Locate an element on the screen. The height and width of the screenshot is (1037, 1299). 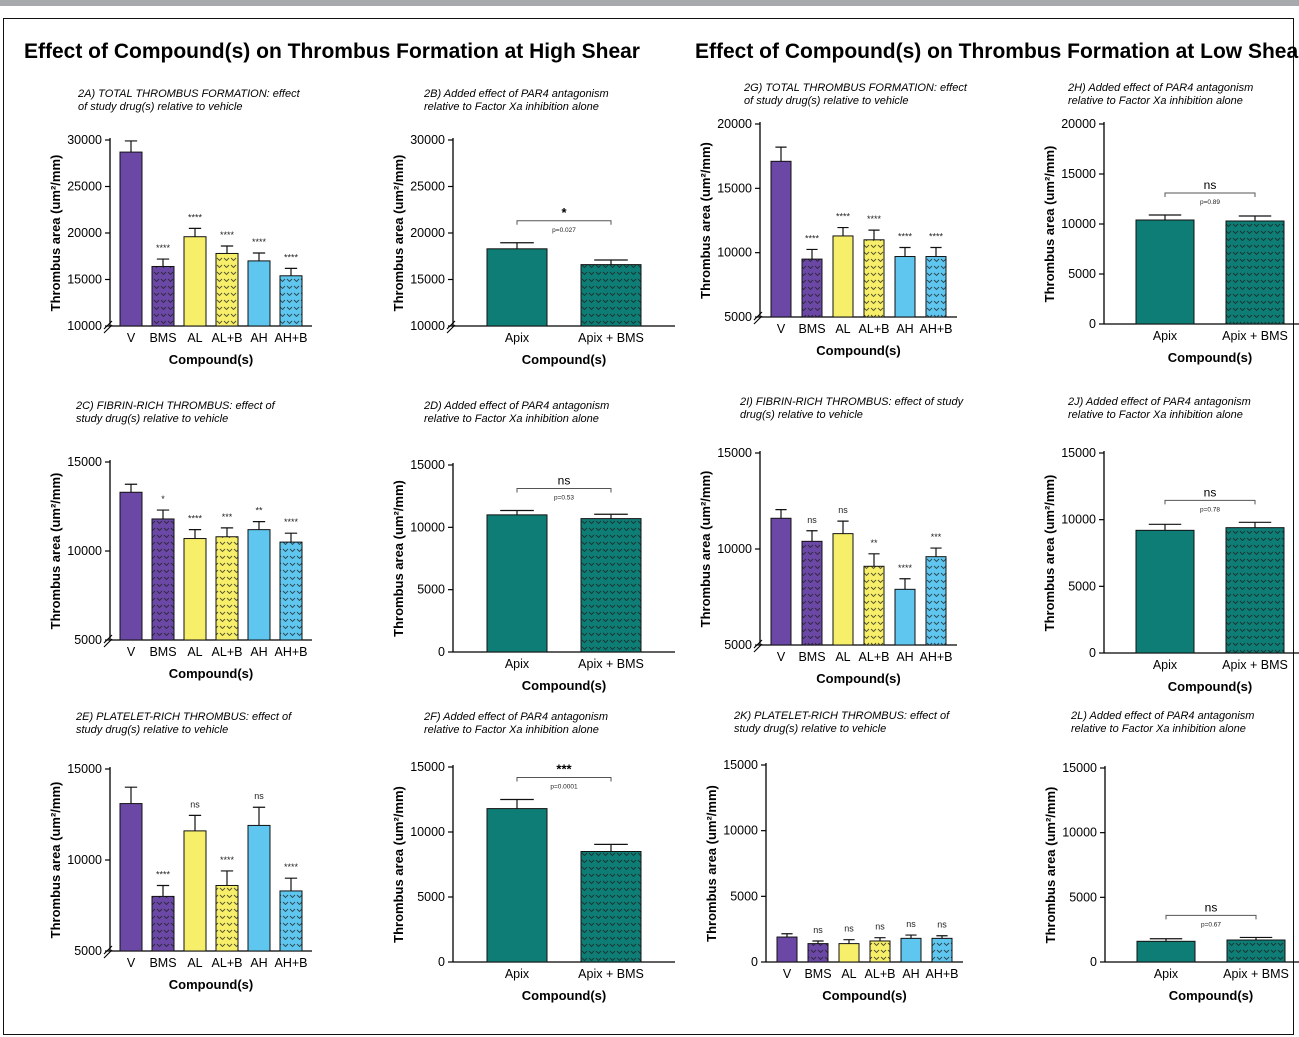
comparison-label: ns is located at coordinates (1211, 907).